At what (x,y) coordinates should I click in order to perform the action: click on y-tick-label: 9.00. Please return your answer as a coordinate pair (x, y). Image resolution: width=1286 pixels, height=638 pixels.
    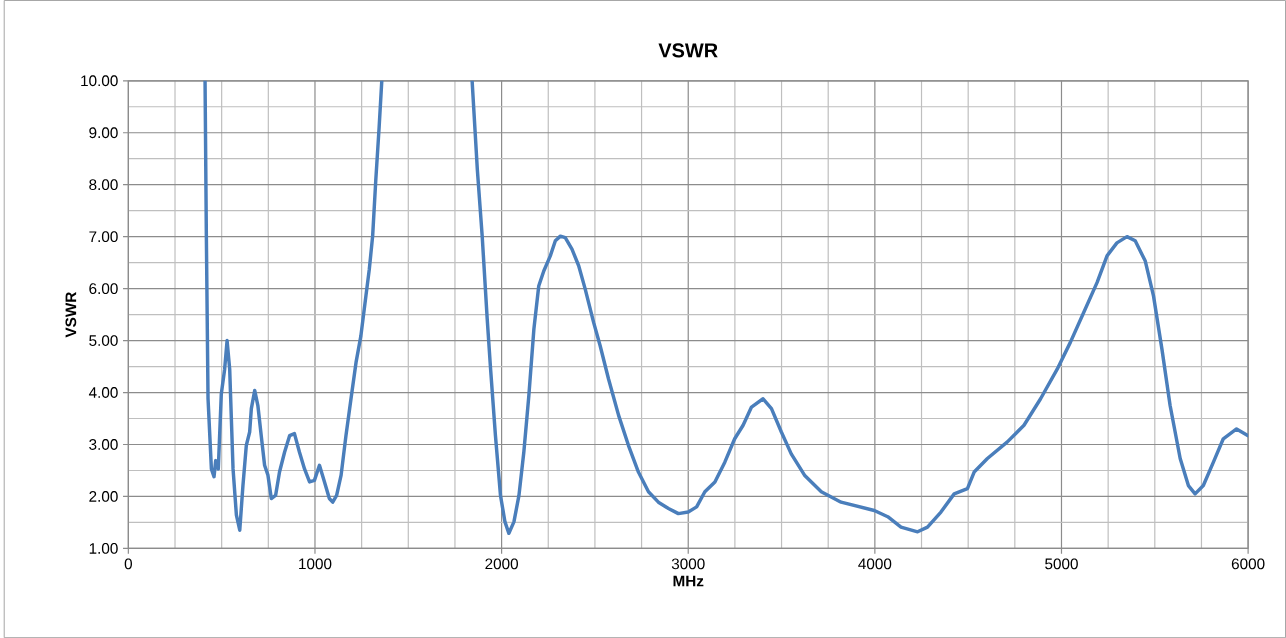
    Looking at the image, I should click on (103, 133).